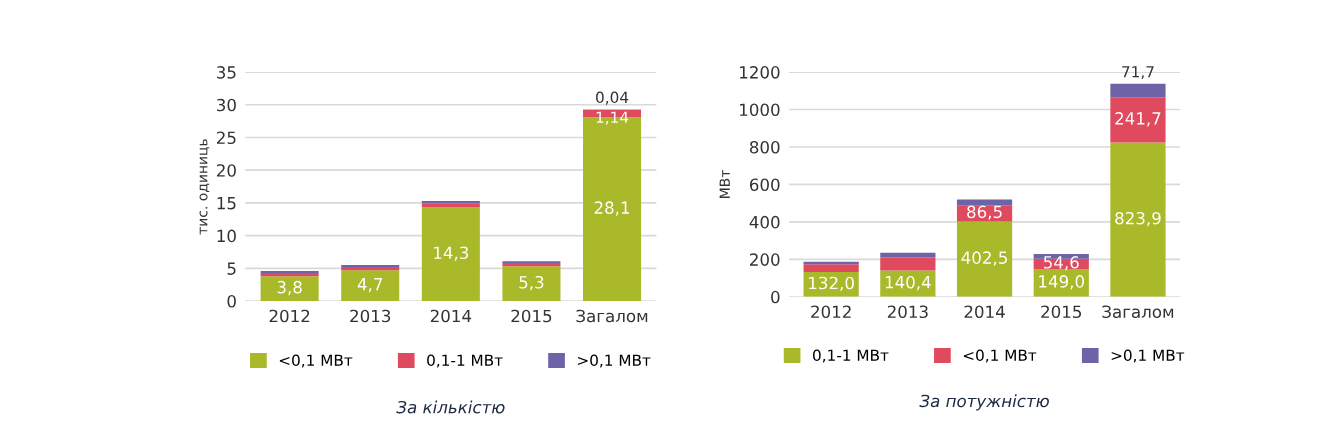 This screenshot has width=1326, height=424. I want to click on y-axis-title: тис. одиниць, so click(204, 187).